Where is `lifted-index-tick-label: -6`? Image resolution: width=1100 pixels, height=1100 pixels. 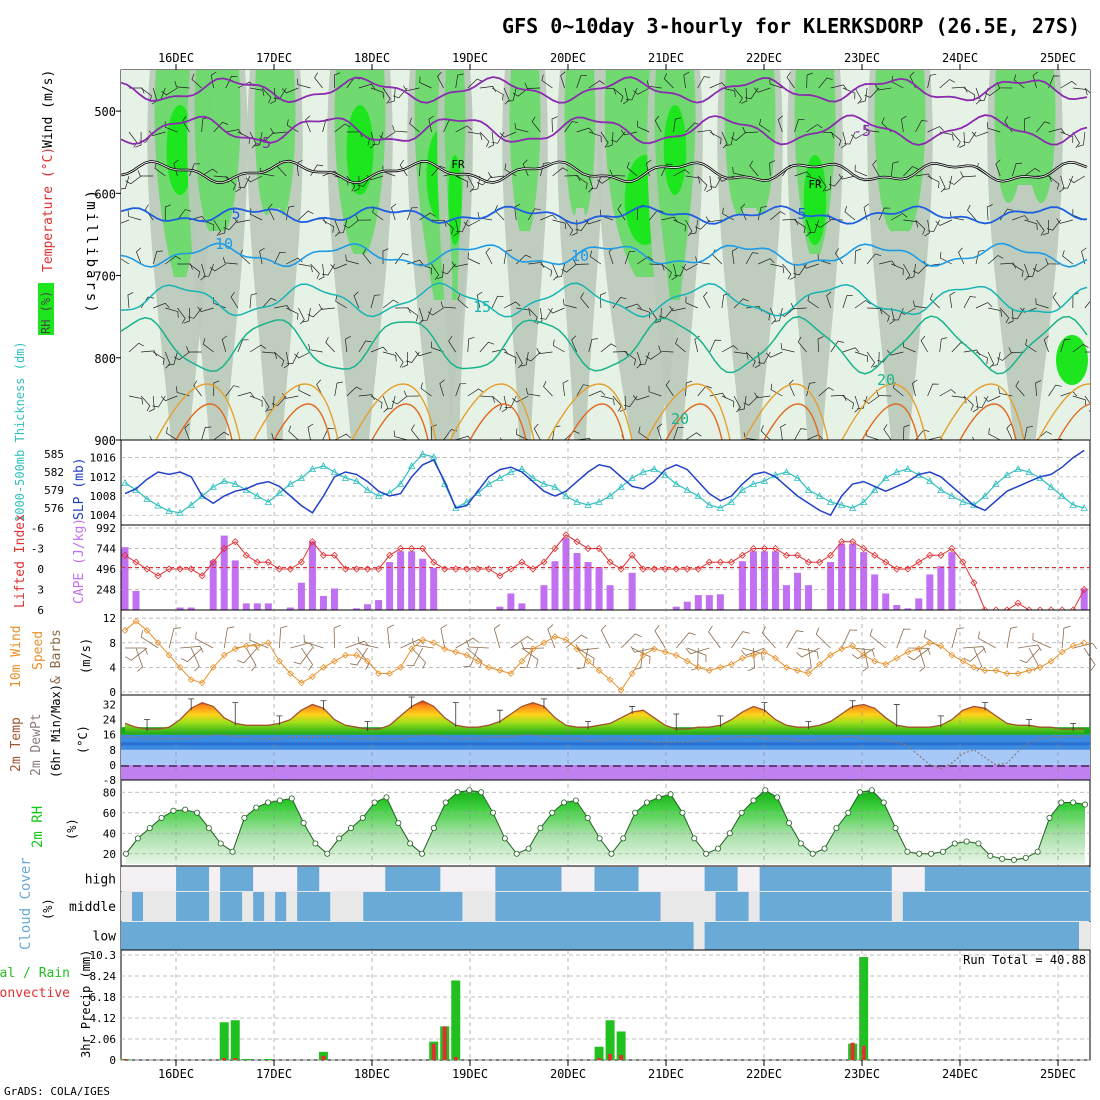 lifted-index-tick-label: -6 is located at coordinates (37, 528).